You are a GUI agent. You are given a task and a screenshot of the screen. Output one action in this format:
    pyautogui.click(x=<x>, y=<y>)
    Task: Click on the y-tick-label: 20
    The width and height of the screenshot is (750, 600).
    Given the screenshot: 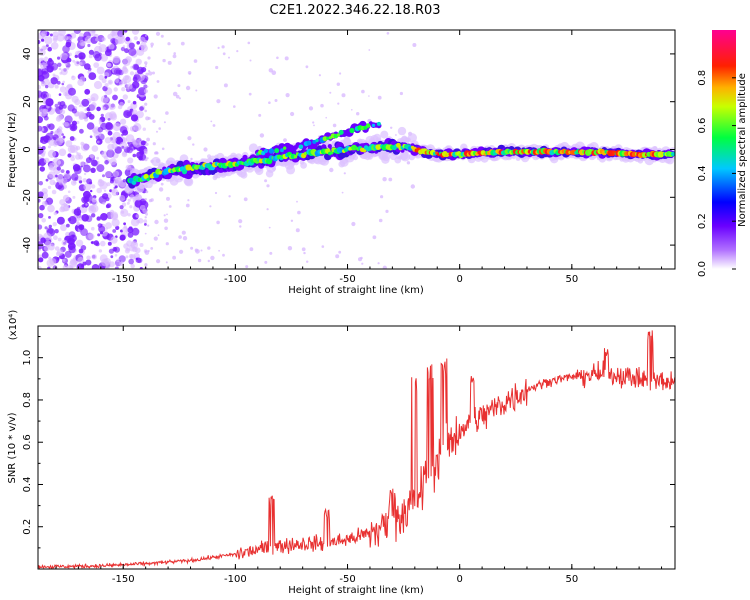 What is the action you would take?
    pyautogui.click(x=27, y=101)
    